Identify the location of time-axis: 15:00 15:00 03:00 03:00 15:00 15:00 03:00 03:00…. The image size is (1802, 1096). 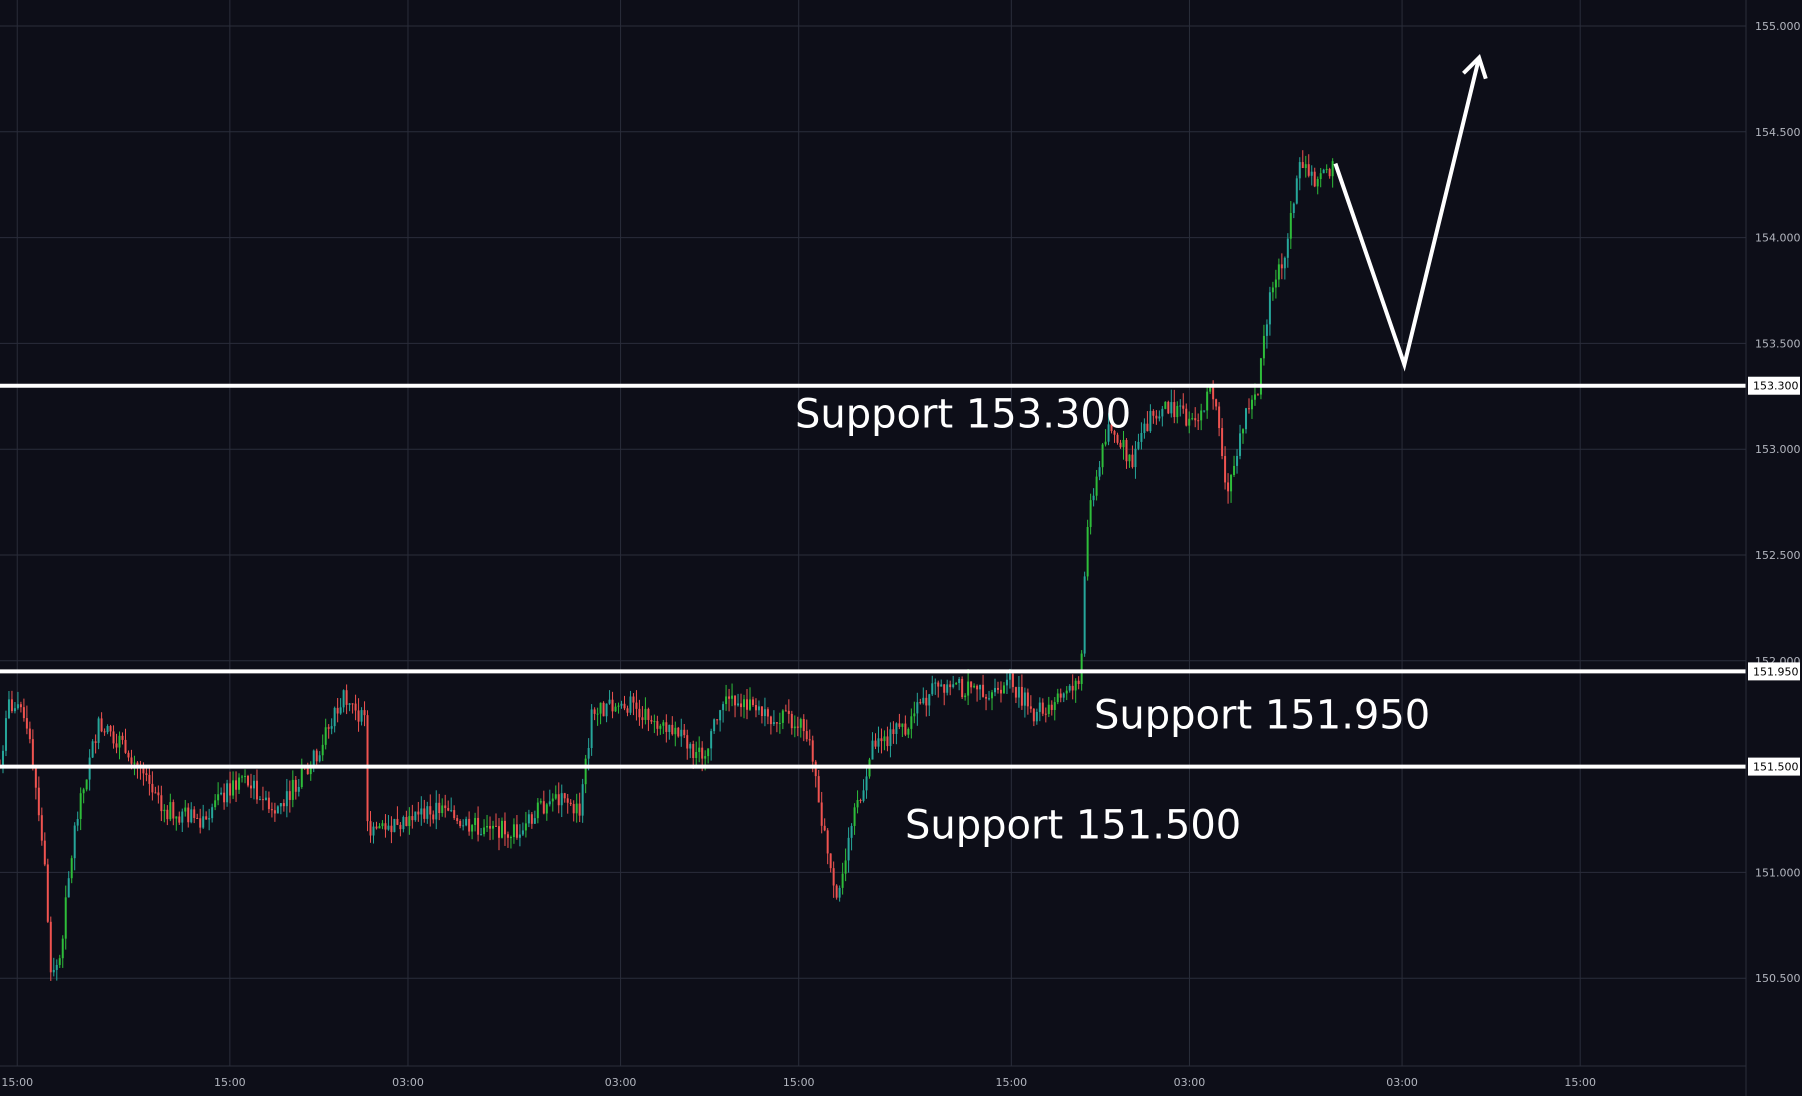
(873, 1077).